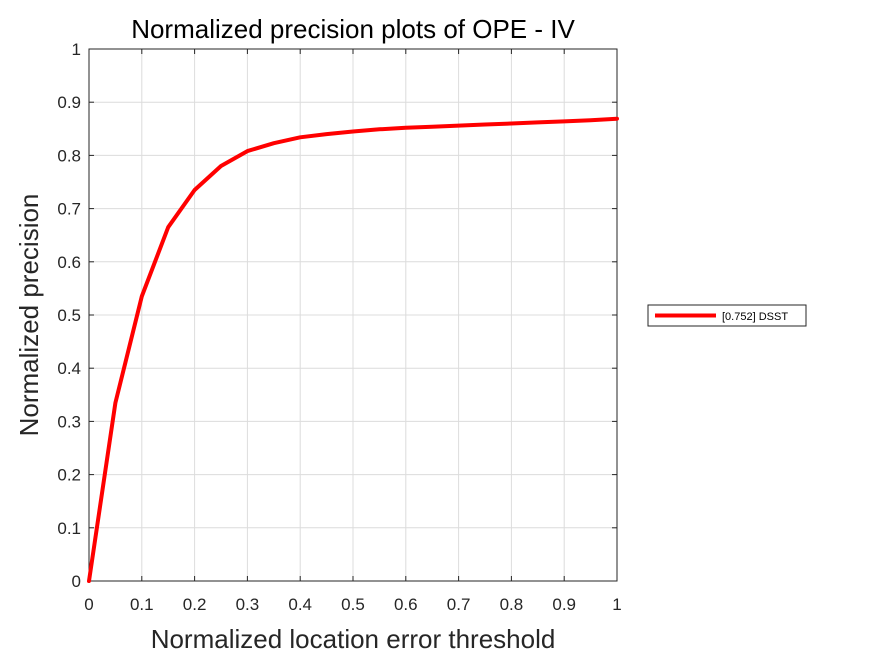  I want to click on y-tick-label: 1, so click(76, 49).